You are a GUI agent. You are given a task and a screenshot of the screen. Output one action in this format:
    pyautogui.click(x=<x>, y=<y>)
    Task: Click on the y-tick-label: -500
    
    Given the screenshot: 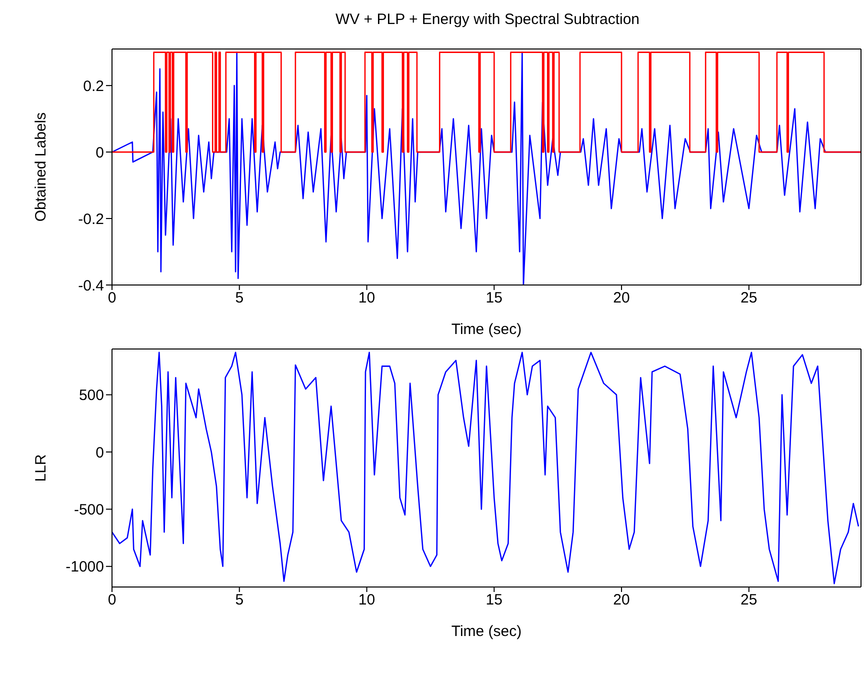 What is the action you would take?
    pyautogui.click(x=89, y=510)
    